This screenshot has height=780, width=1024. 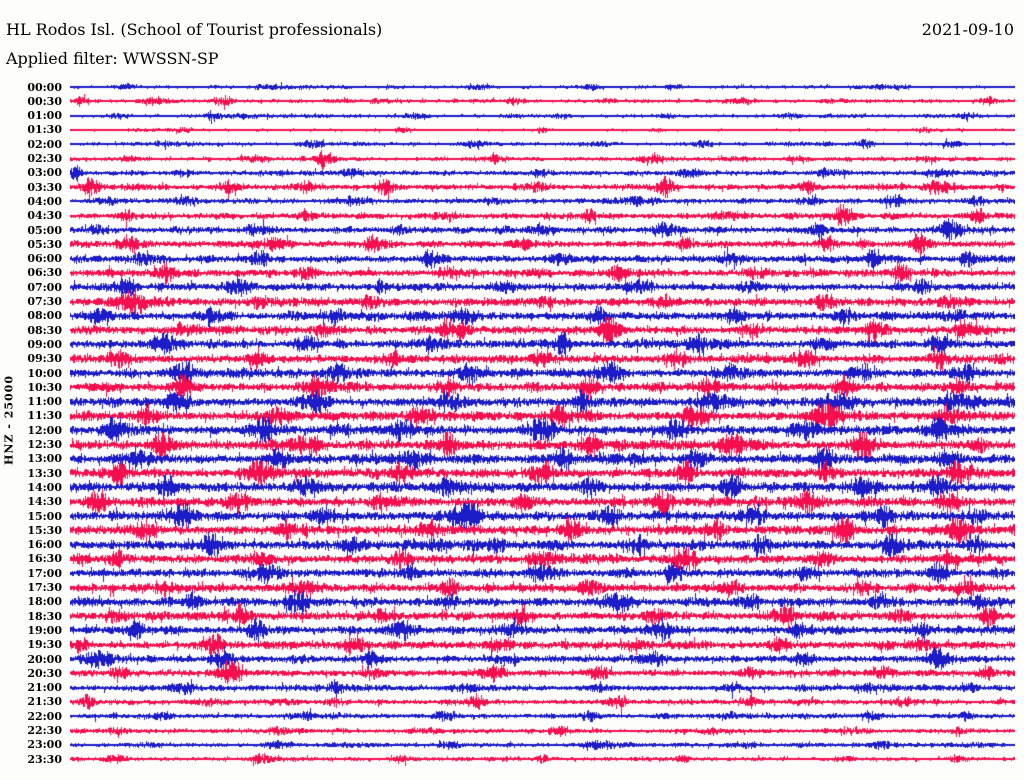 I want to click on trace-time-label: 15:00, so click(x=44, y=516).